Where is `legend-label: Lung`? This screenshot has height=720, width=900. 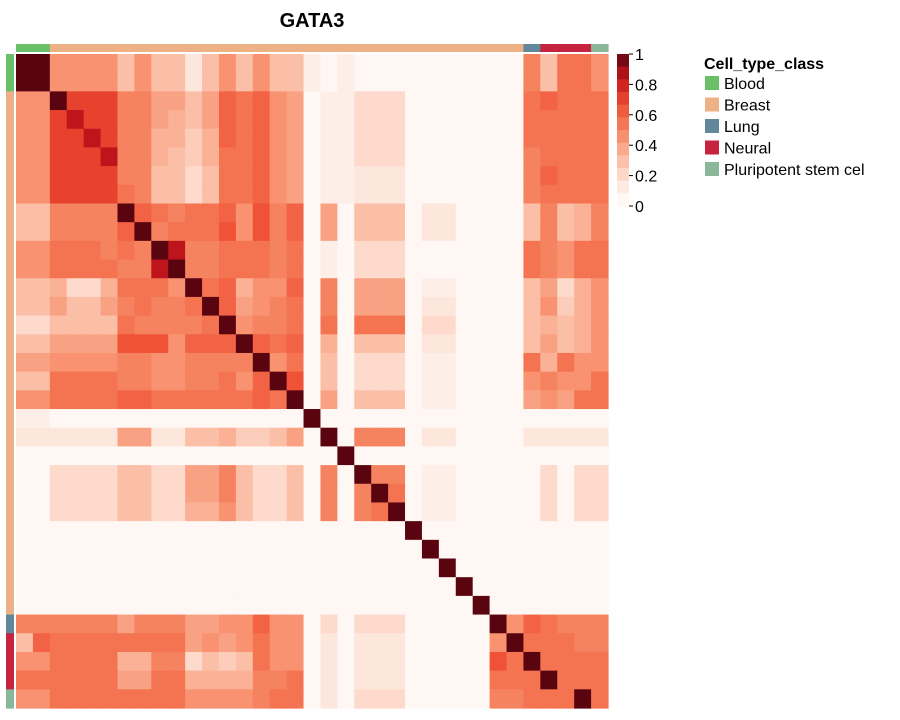
legend-label: Lung is located at coordinates (742, 127).